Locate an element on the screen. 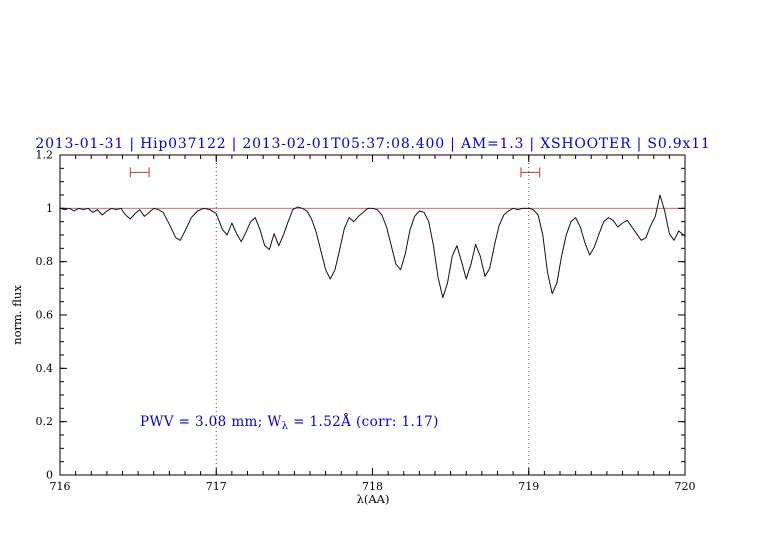 The height and width of the screenshot is (542, 782). y-axis-label: norm. flux is located at coordinates (17, 315).